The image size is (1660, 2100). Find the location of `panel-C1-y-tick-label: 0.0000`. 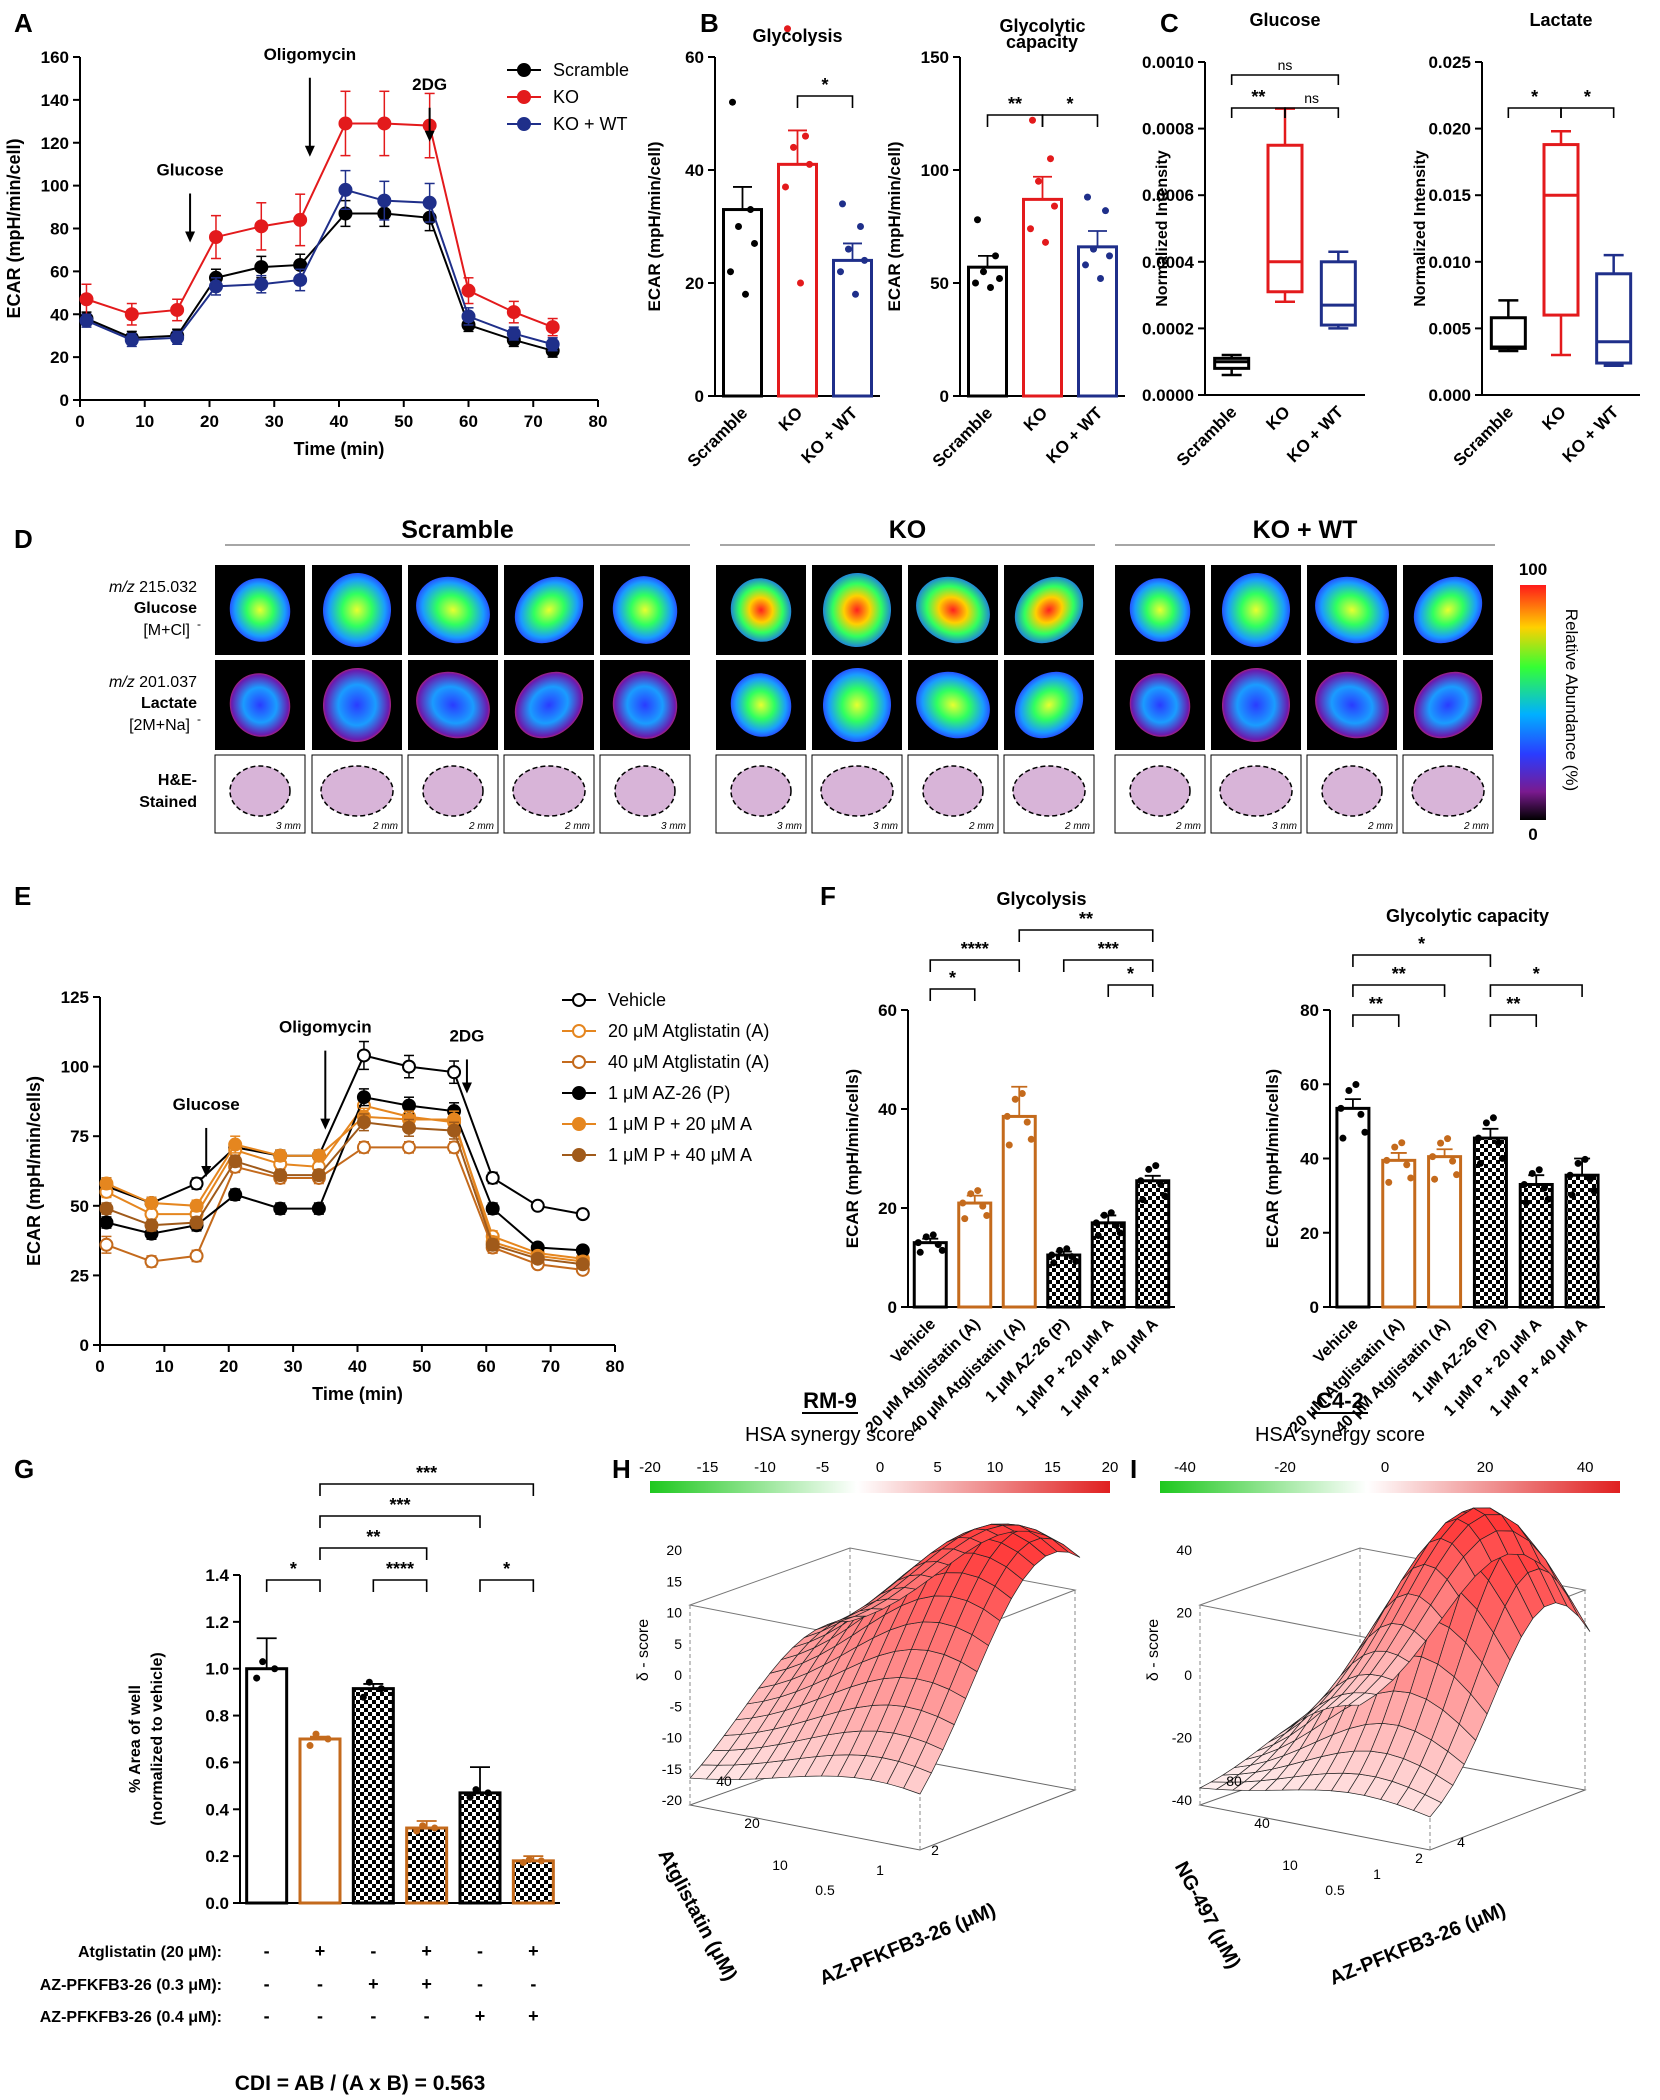

panel-C1-y-tick-label: 0.0000 is located at coordinates (1168, 395).